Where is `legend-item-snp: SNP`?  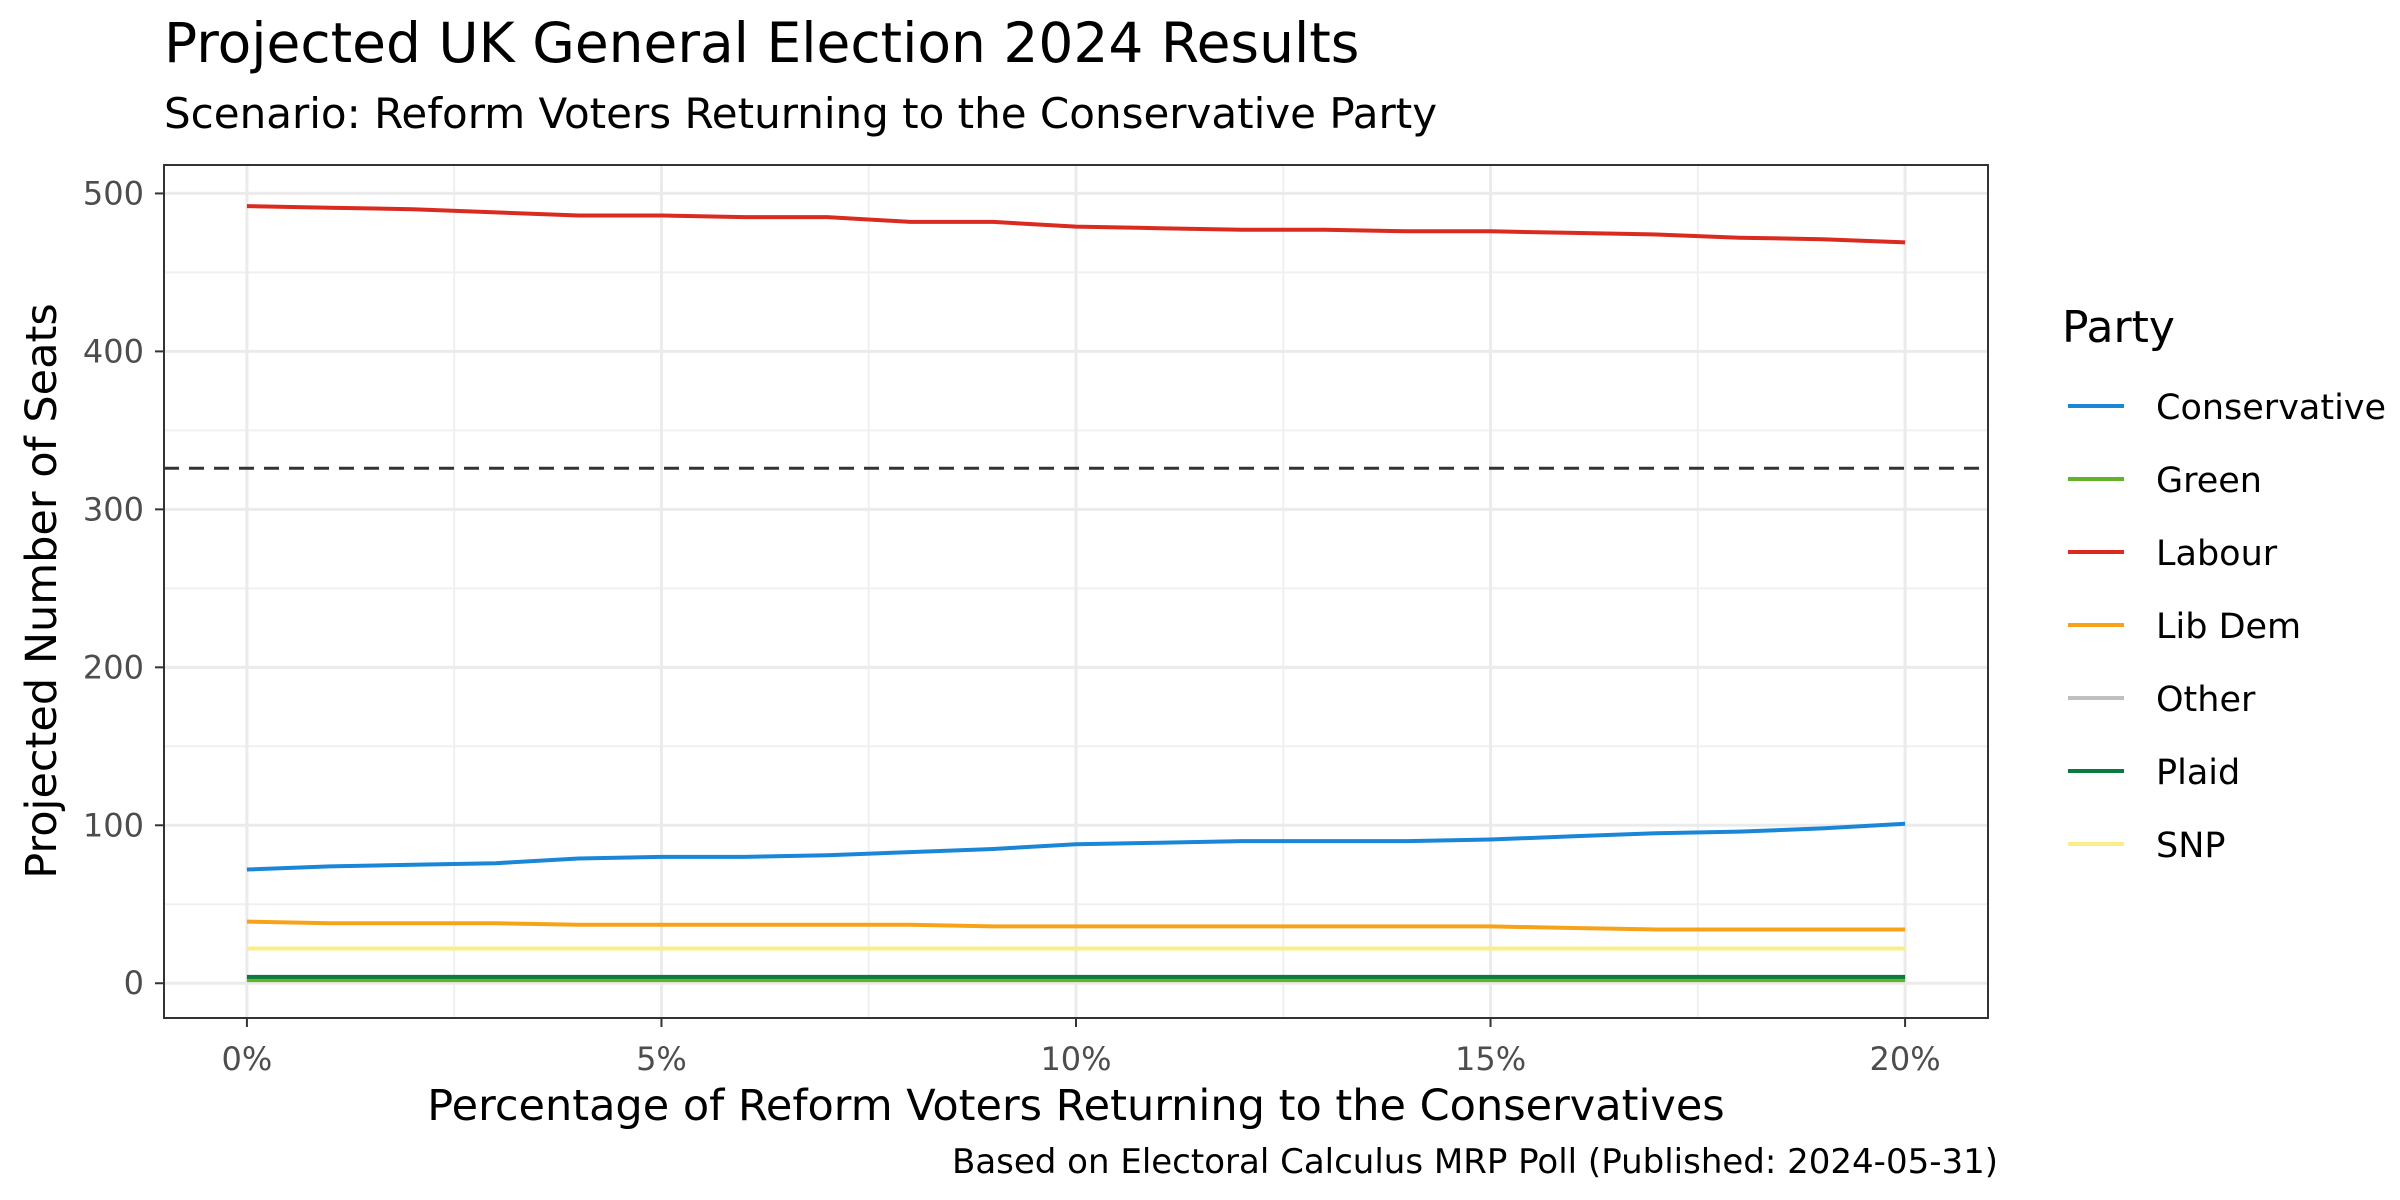 legend-item-snp: SNP is located at coordinates (2147, 846).